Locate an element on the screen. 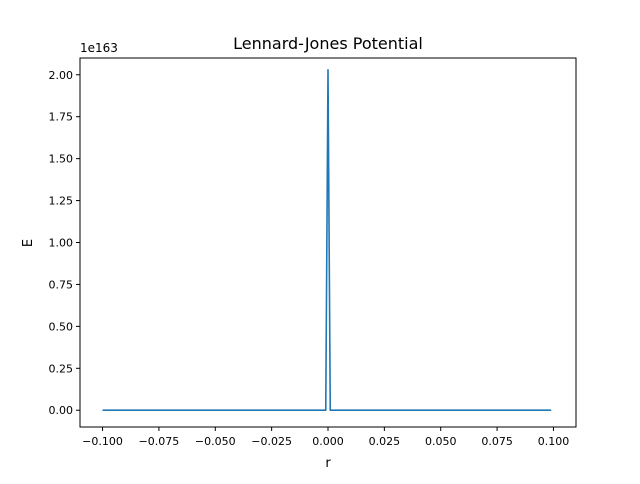  x-tick-label: −0.025 is located at coordinates (271, 441).